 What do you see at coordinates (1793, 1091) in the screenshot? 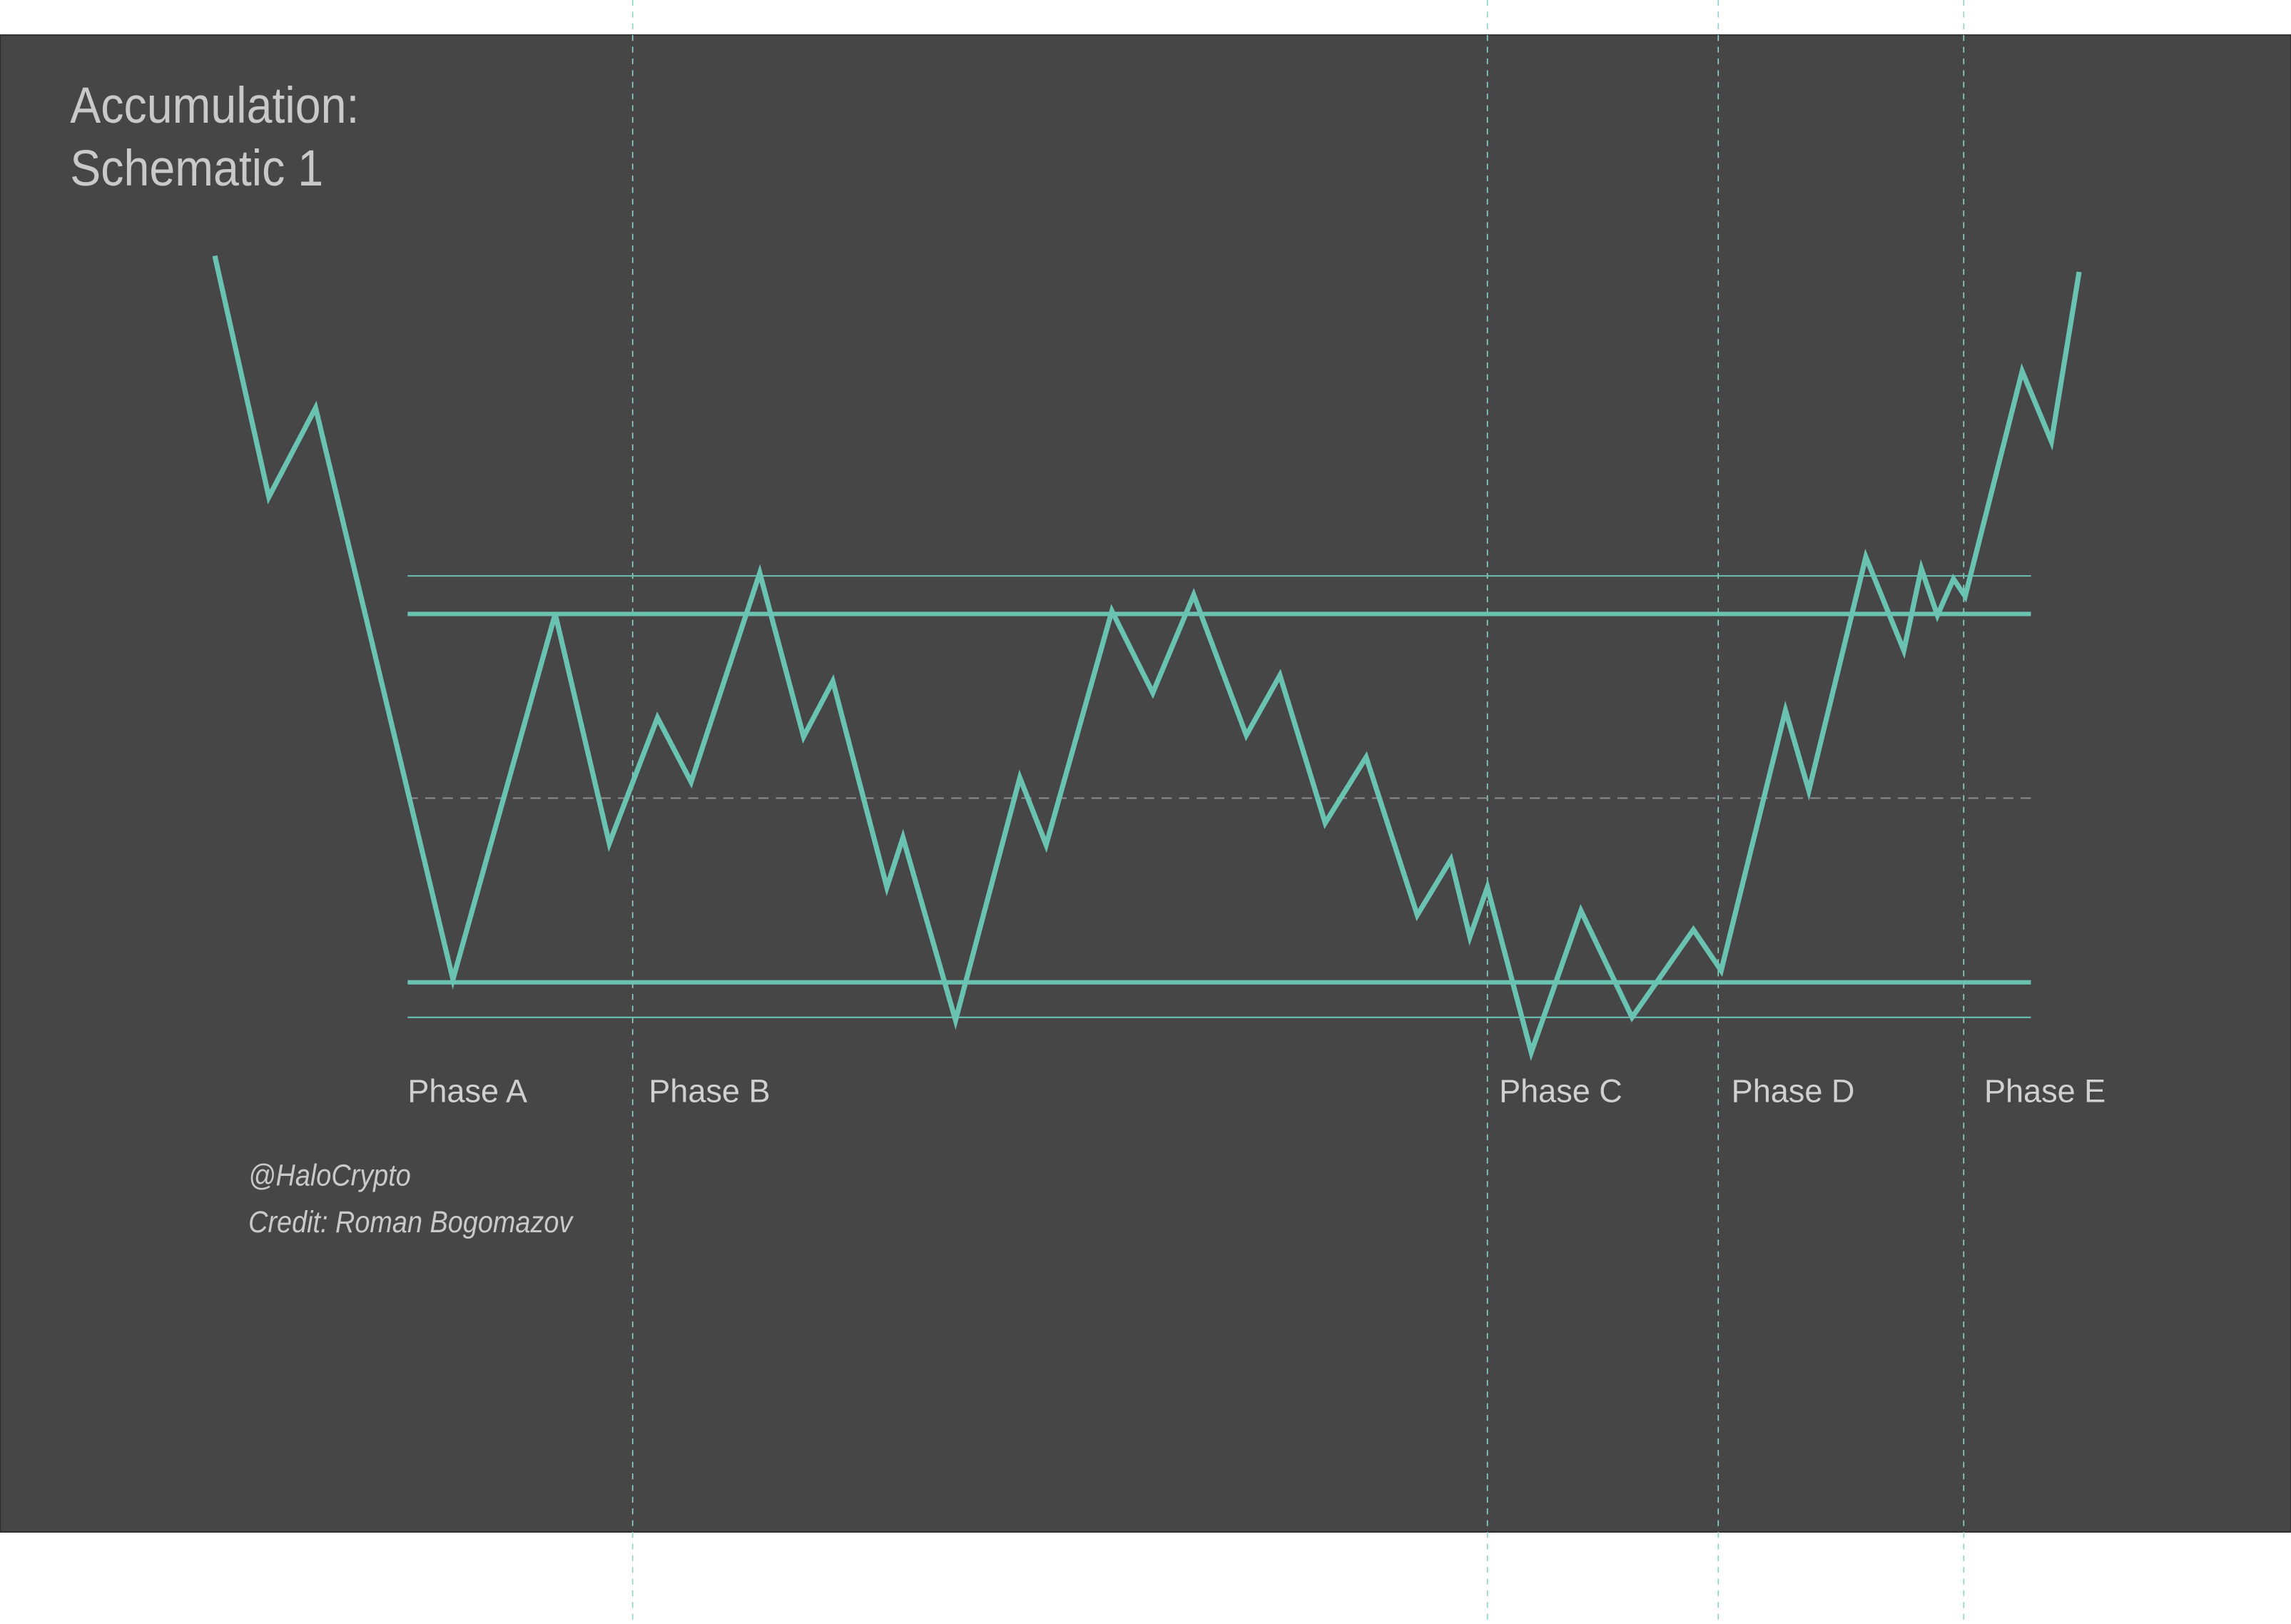
I see `phase-label: Phase D` at bounding box center [1793, 1091].